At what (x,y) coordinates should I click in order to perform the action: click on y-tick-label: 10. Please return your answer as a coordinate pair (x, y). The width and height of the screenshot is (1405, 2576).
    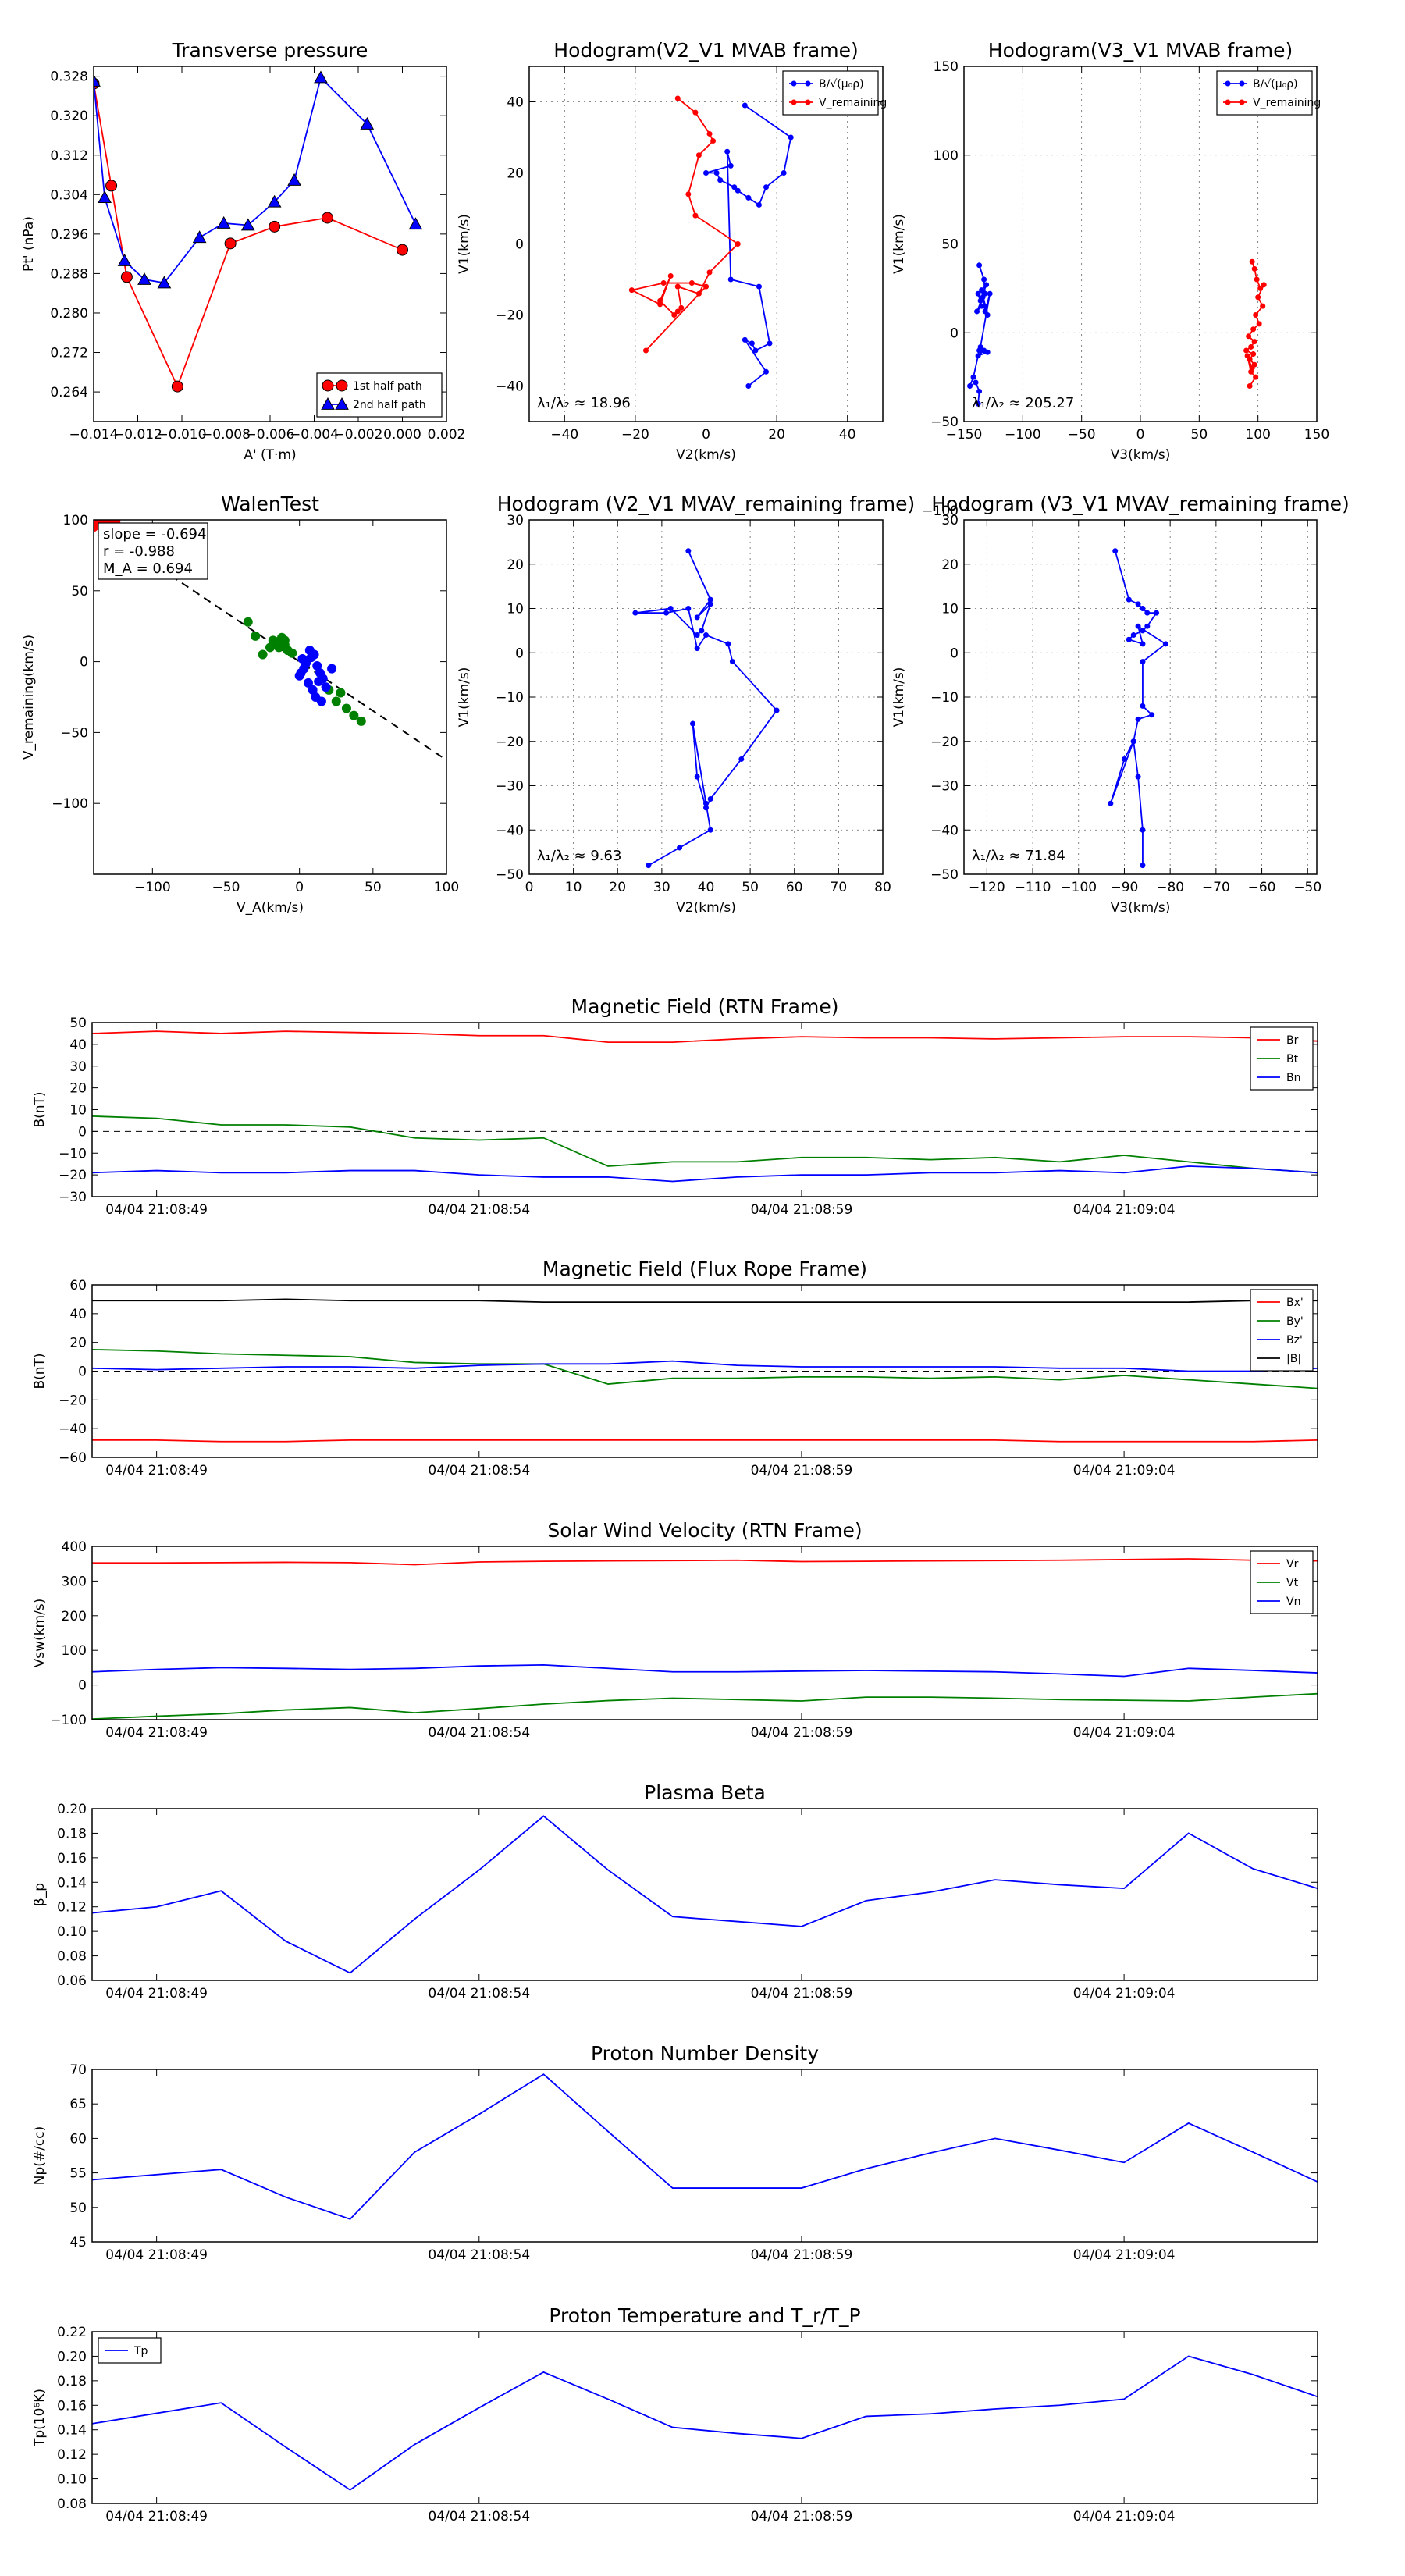
    Looking at the image, I should click on (515, 609).